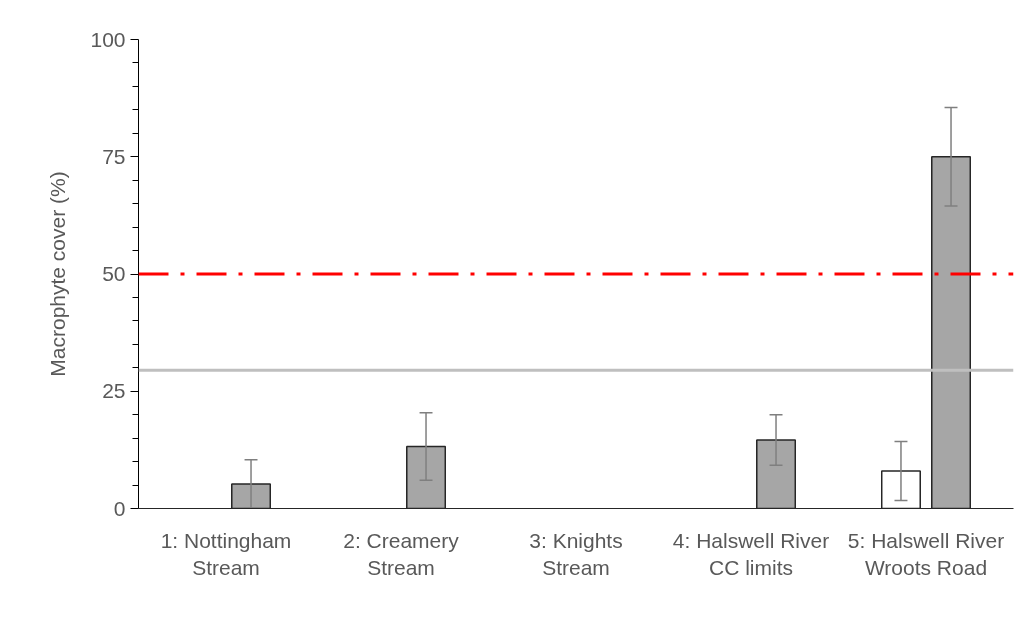 The width and height of the screenshot is (1033, 640). I want to click on y-tick-label: 100, so click(108, 39).